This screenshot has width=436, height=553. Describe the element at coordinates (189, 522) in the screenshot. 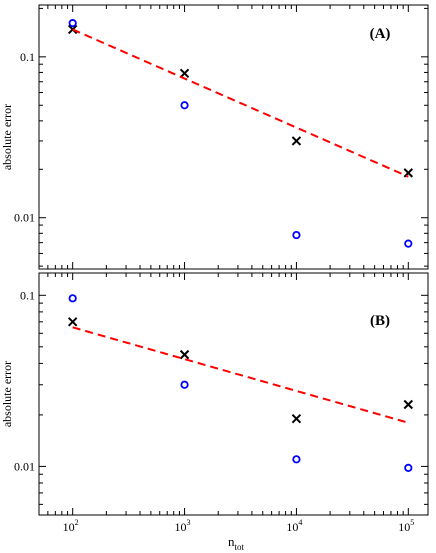

I see `x-tick-label-exponent: 3` at that location.